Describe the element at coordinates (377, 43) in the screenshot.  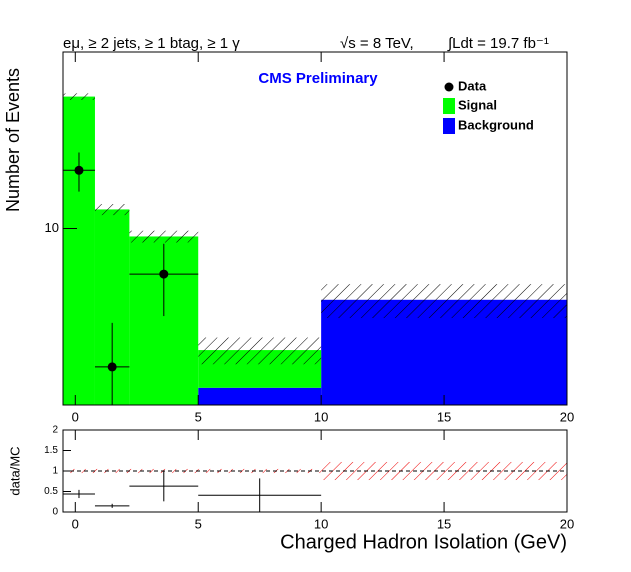
I see `annotation: √s = 8 TeV,` at that location.